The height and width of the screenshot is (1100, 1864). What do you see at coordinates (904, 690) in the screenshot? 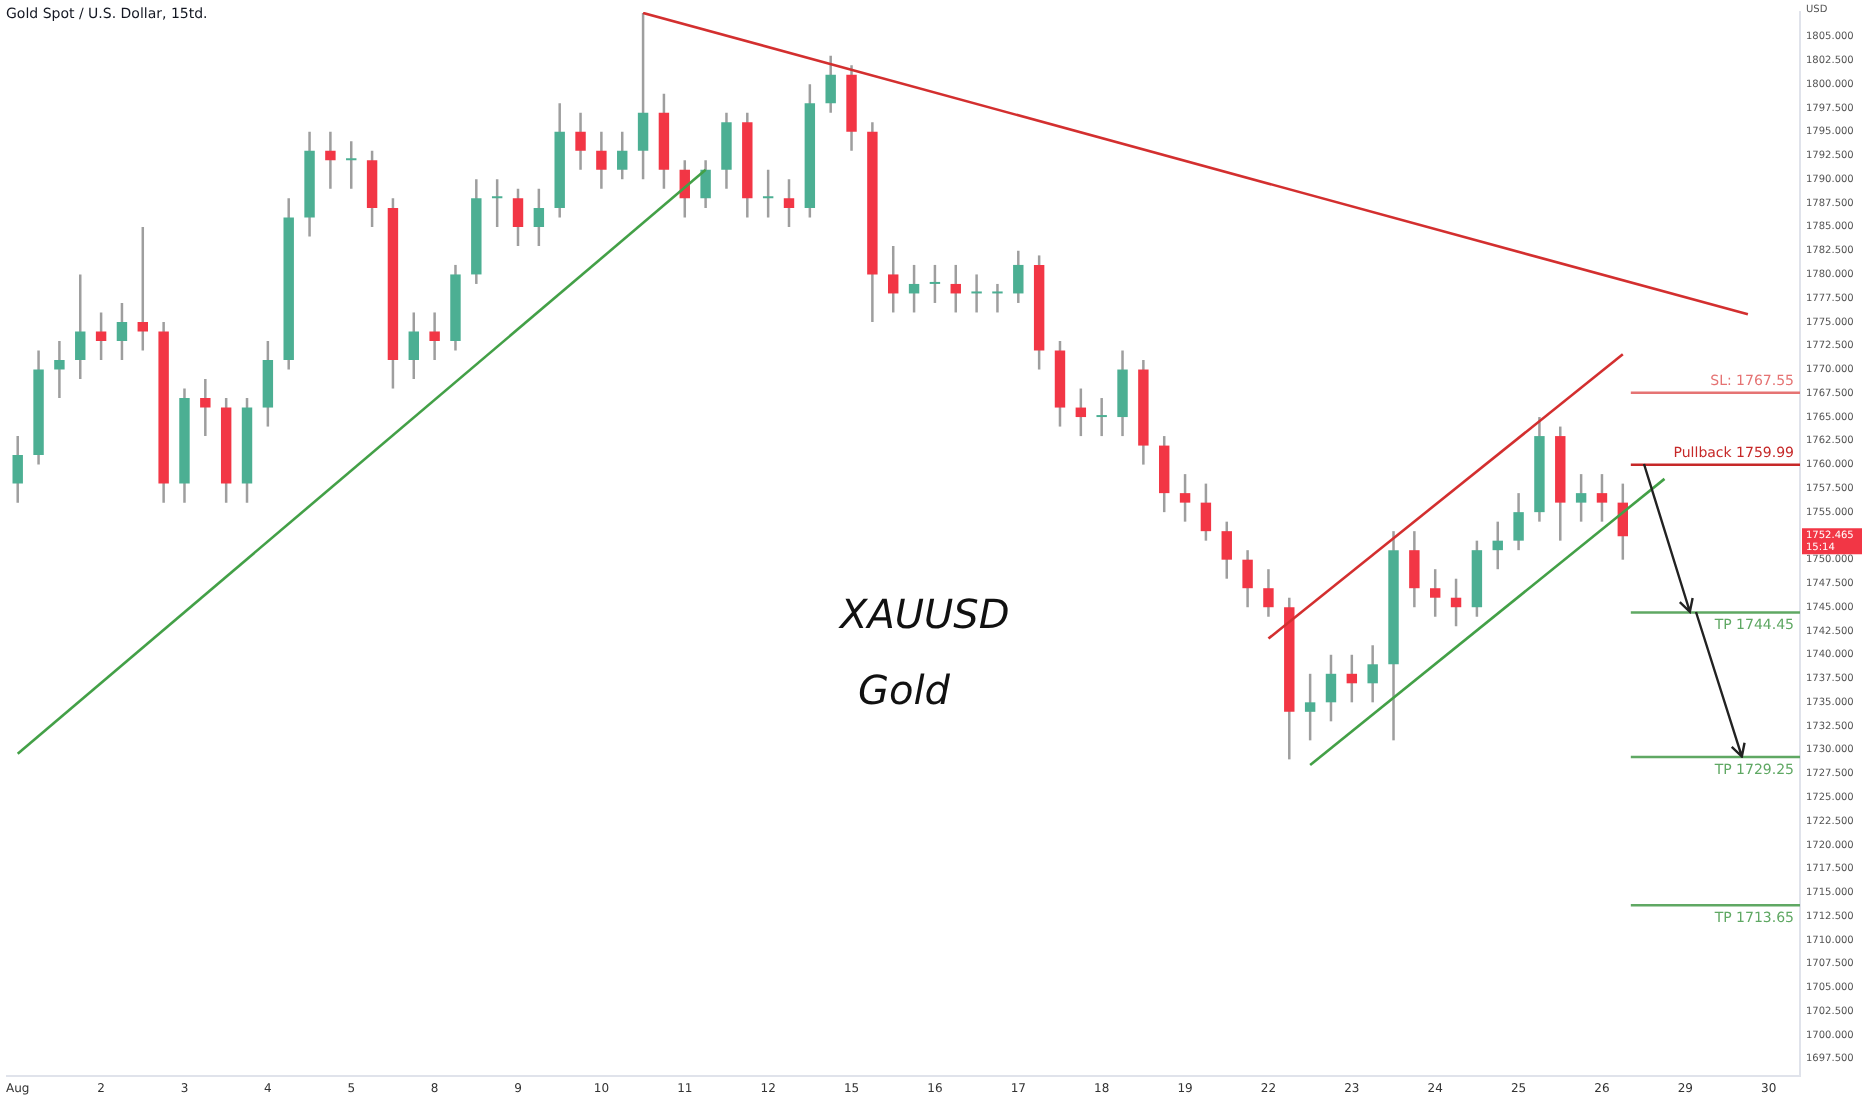
I see `annotation: Gold` at bounding box center [904, 690].